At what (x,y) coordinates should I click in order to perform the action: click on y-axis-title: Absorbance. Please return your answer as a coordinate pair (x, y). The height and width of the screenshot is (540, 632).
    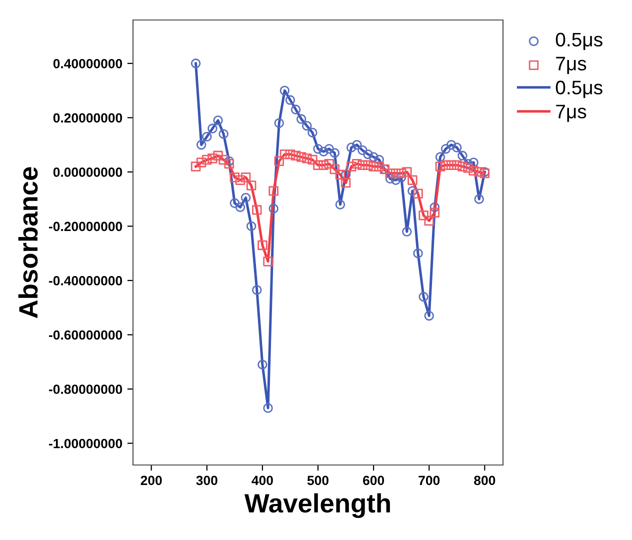
    Looking at the image, I should click on (28, 242).